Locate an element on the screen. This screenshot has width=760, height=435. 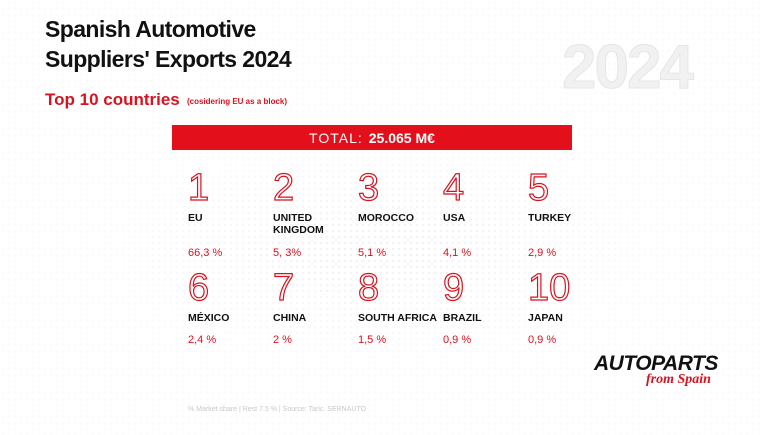
share: 4,1 % is located at coordinates (457, 253).